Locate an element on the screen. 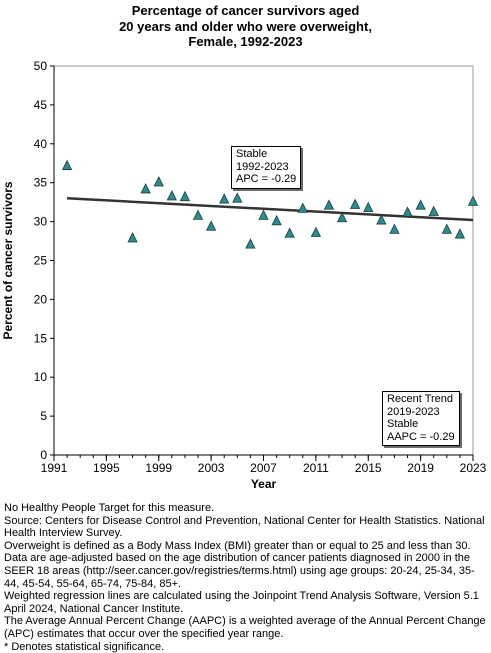 Image resolution: width=491 pixels, height=653 pixels. annotation-overall-trend: Stable 1992-2023 APC = -0.29 is located at coordinates (266, 167).